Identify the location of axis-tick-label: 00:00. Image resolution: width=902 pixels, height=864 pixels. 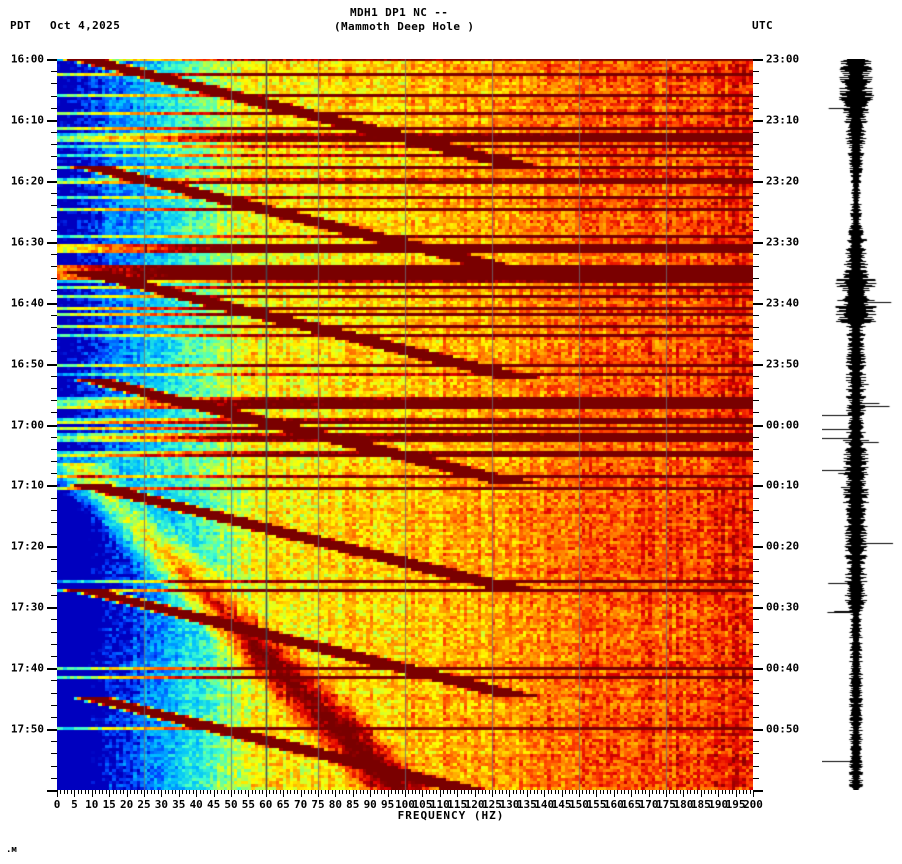
(783, 424).